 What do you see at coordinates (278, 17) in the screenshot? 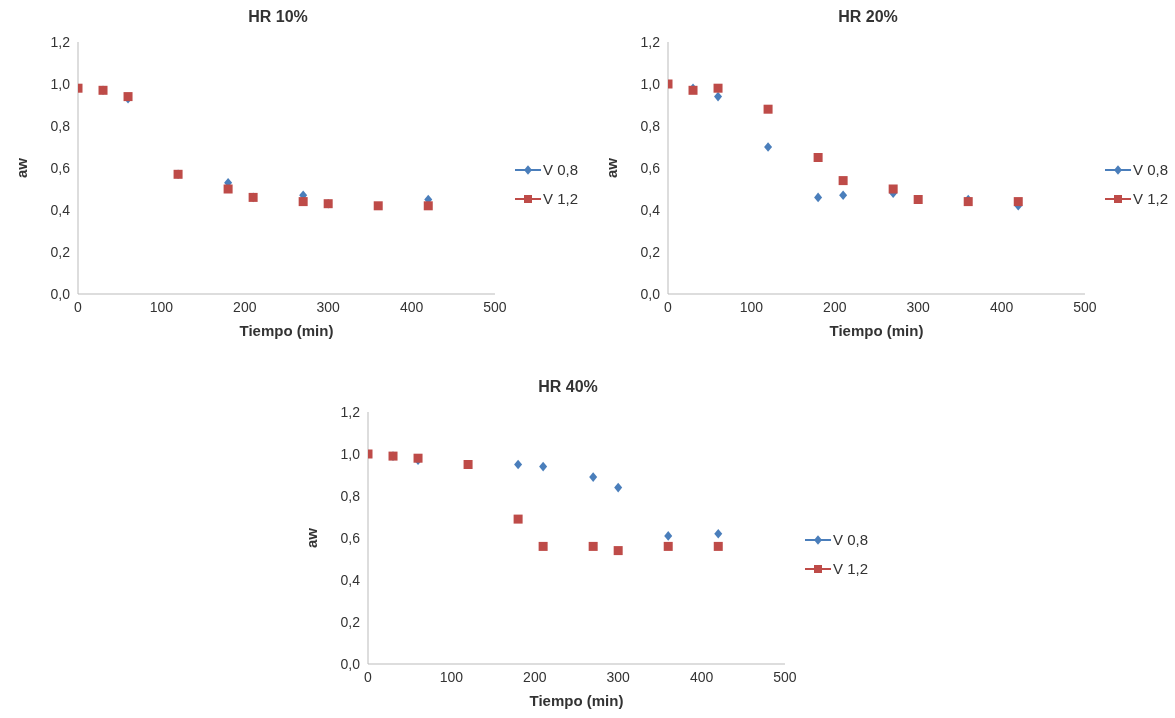
I see `chart-title: HR 10%` at bounding box center [278, 17].